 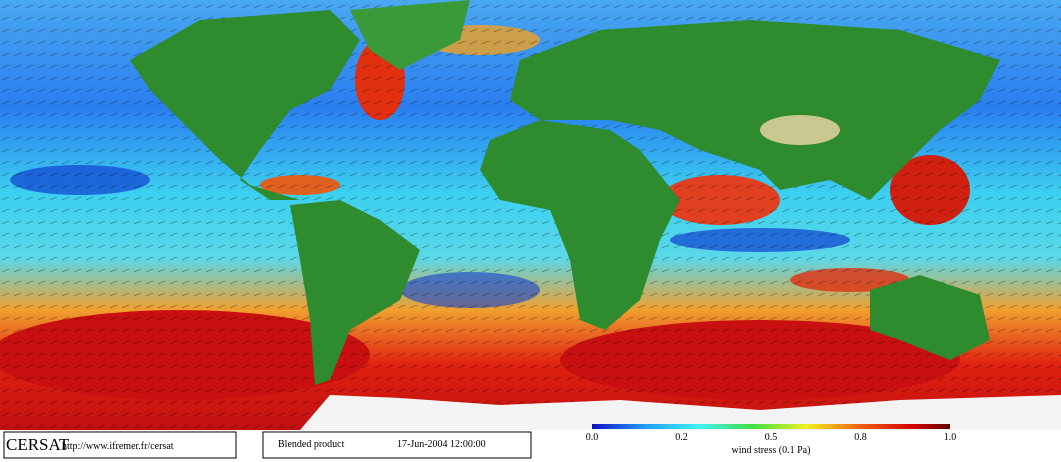 What do you see at coordinates (311, 444) in the screenshot?
I see `product: Blended product` at bounding box center [311, 444].